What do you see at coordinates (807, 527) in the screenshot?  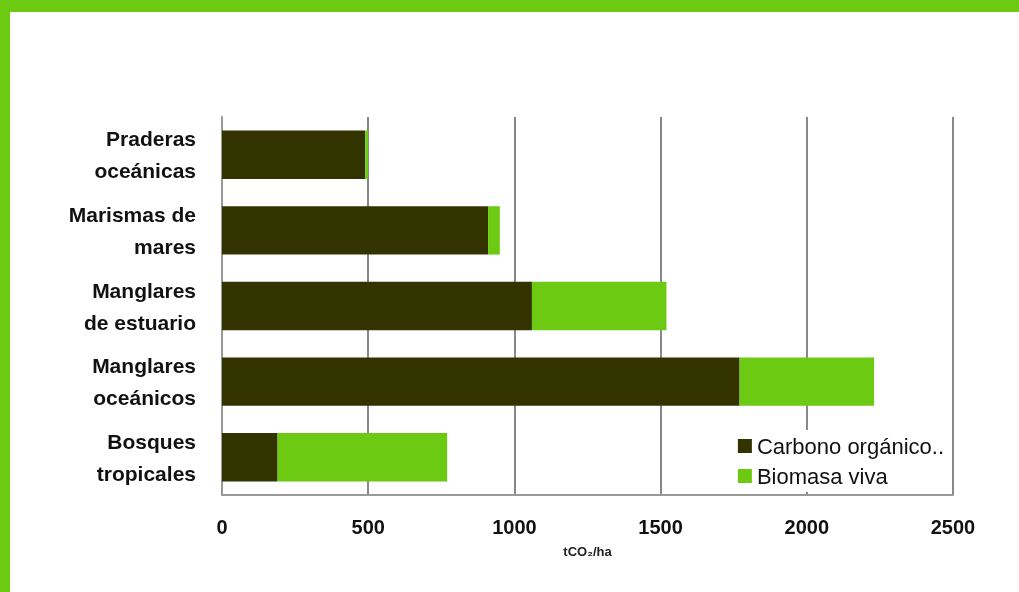 I see `x-tick-label: 2000` at bounding box center [807, 527].